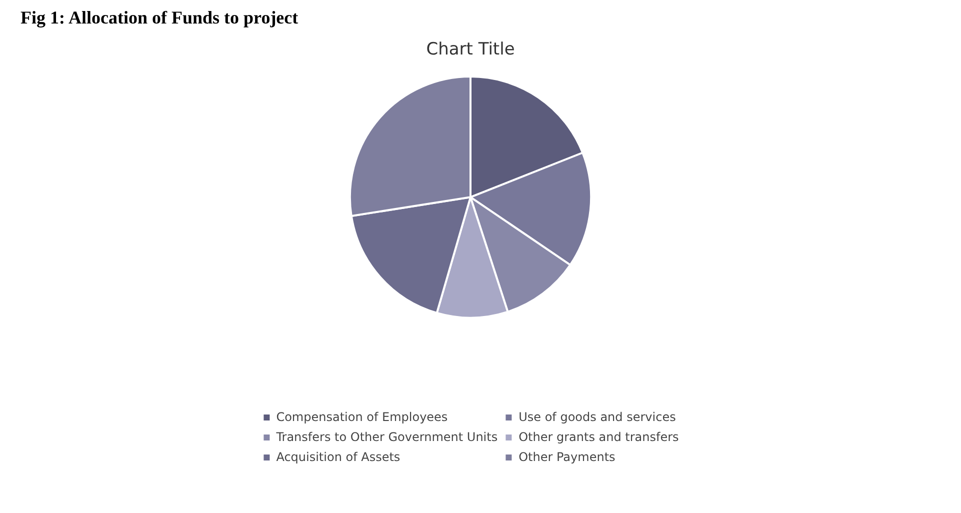  Describe the element at coordinates (597, 417) in the screenshot. I see `legend-label: Use of goods and services` at that location.